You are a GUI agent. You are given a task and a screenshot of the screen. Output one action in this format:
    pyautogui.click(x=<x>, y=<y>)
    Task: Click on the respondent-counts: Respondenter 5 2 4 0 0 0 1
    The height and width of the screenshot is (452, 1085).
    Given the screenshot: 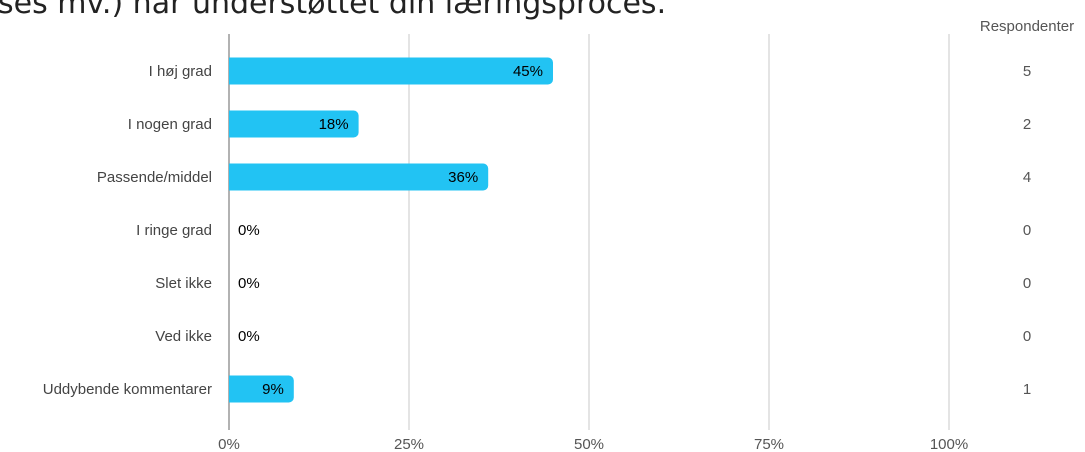 What is the action you would take?
    pyautogui.click(x=1027, y=208)
    